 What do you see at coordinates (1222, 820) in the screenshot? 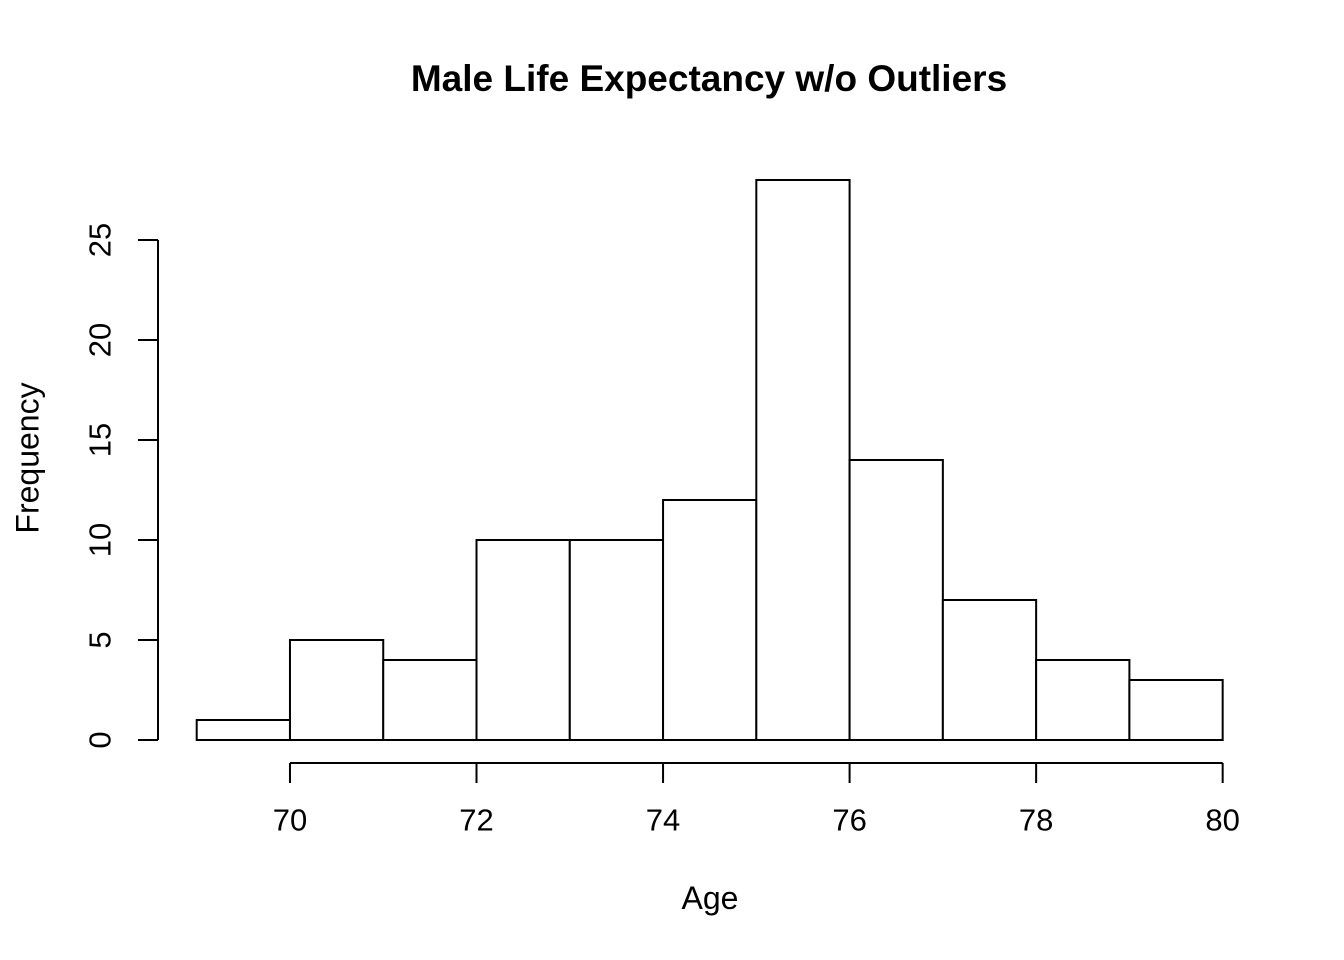
I see `x-axis-tick-label: 80` at bounding box center [1222, 820].